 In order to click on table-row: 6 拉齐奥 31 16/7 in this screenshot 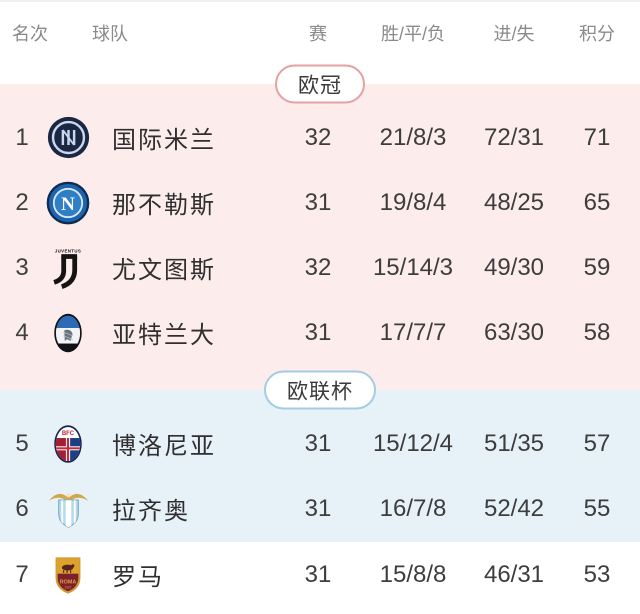, I will do `click(320, 508)`.